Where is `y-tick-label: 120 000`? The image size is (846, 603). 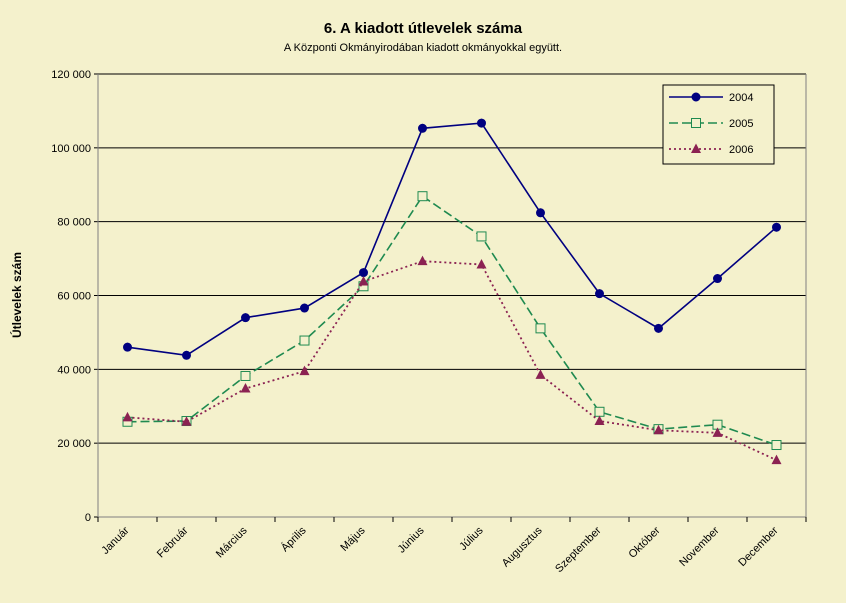 y-tick-label: 120 000 is located at coordinates (71, 75).